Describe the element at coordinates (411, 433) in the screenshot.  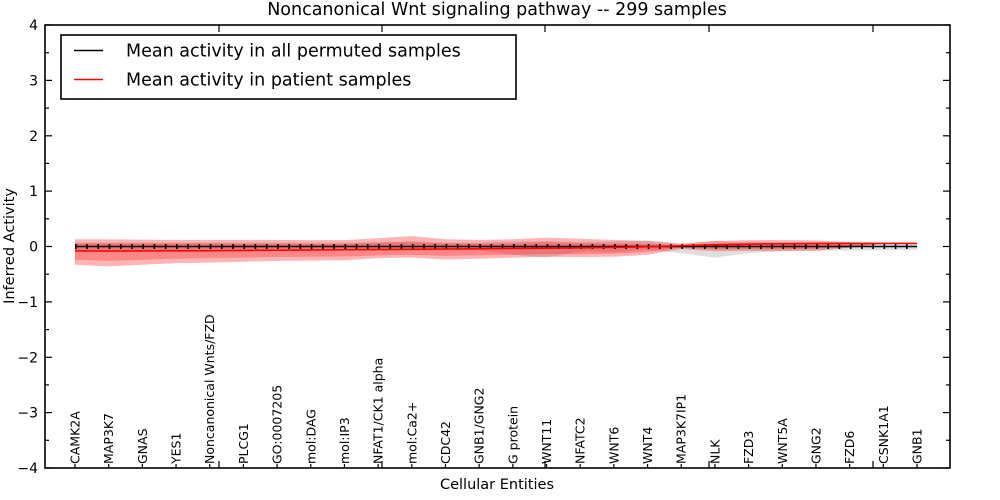
I see `x-tick-label: mol:Ca2+` at that location.